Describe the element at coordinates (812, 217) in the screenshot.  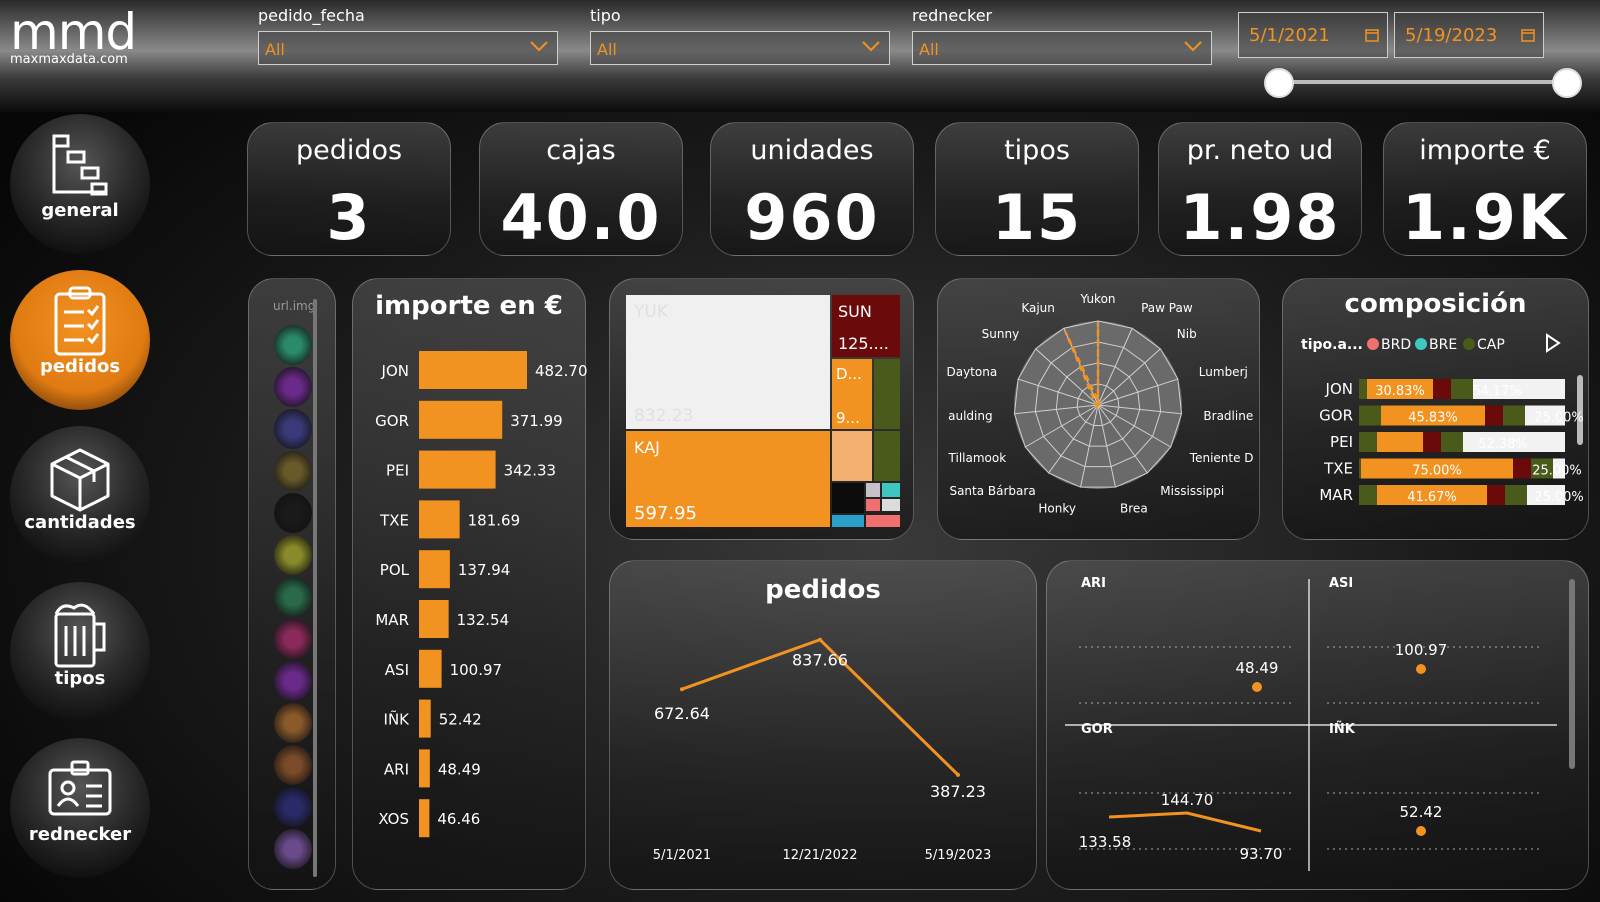
I see `kpi-value: 960` at that location.